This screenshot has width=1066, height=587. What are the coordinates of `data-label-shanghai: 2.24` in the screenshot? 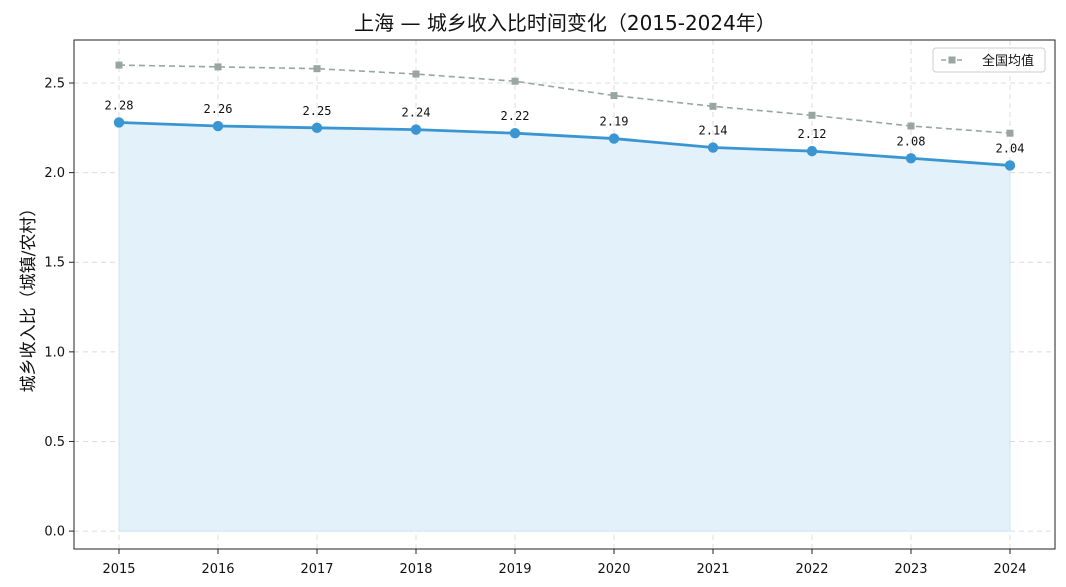 It's located at (416, 113).